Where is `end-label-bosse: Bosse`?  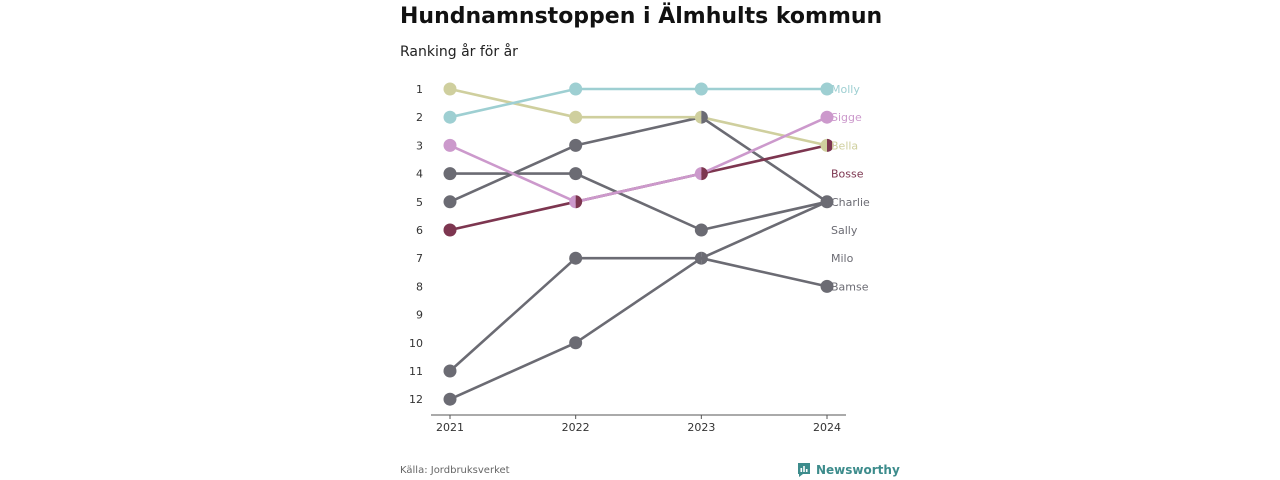 end-label-bosse: Bosse is located at coordinates (847, 174).